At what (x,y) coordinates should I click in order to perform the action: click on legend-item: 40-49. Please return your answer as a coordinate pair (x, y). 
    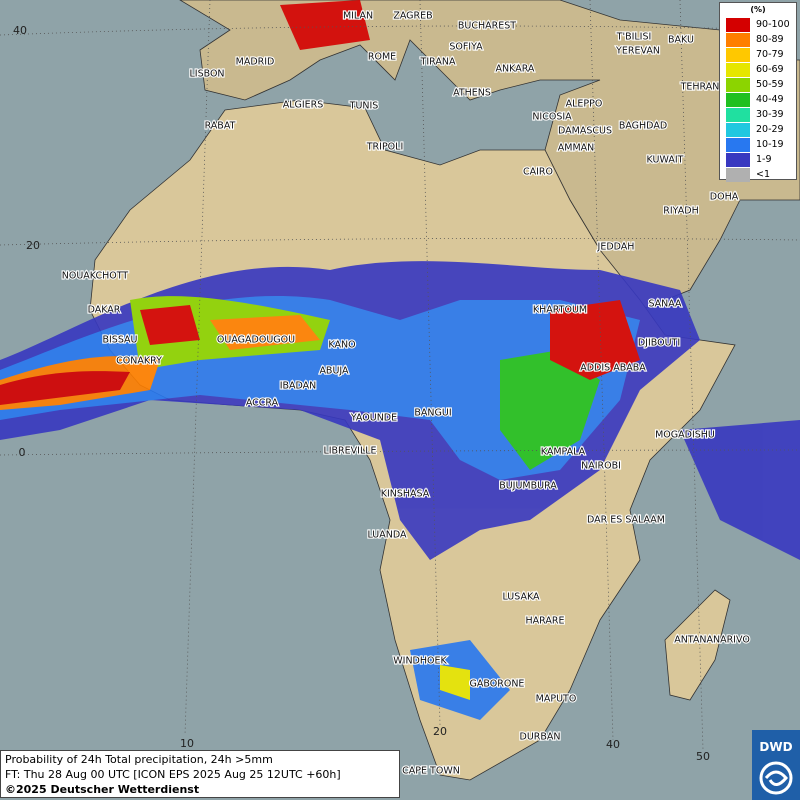
    Looking at the image, I should click on (758, 99).